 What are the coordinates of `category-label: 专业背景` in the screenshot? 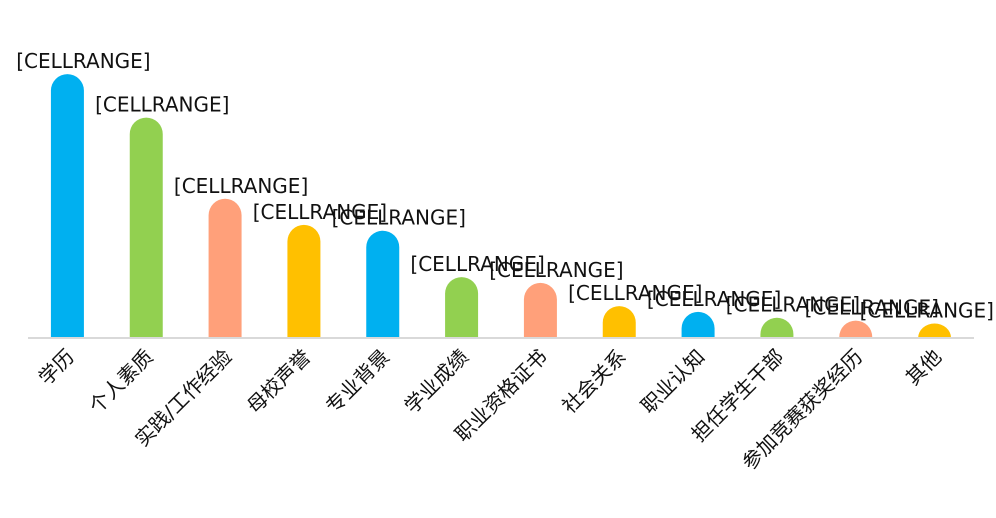 It's located at (358, 382).